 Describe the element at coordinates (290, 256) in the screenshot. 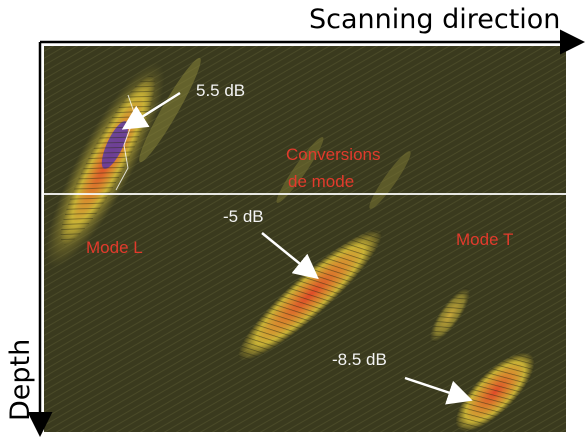

I see `arrow-minus-5db` at that location.